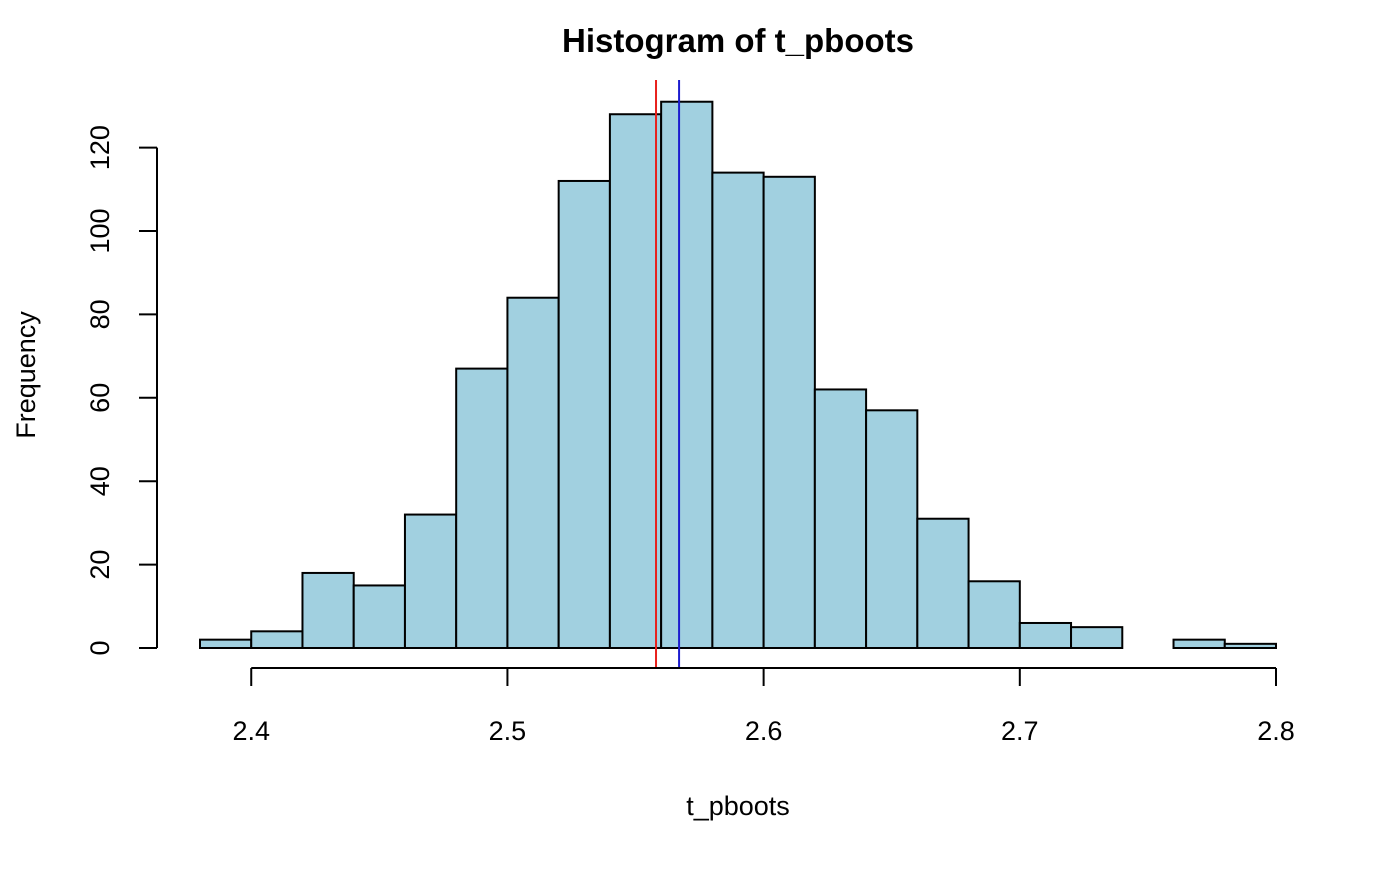 The height and width of the screenshot is (870, 1400). What do you see at coordinates (1276, 731) in the screenshot?
I see `x-tick-label: 2.8` at bounding box center [1276, 731].